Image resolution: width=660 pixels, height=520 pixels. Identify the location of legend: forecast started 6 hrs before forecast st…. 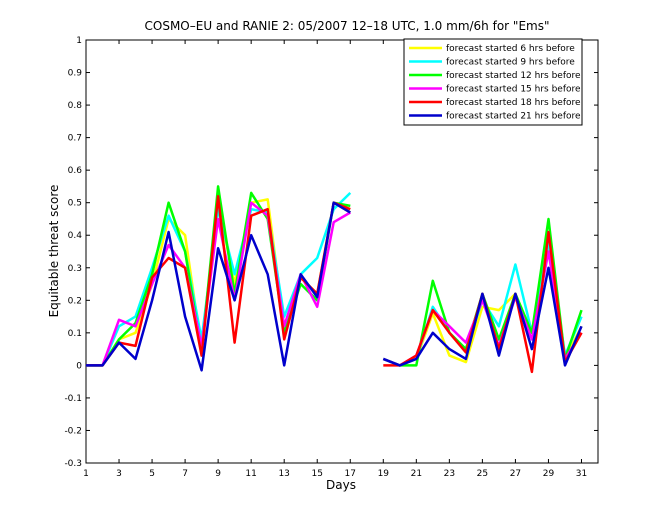
(493, 82).